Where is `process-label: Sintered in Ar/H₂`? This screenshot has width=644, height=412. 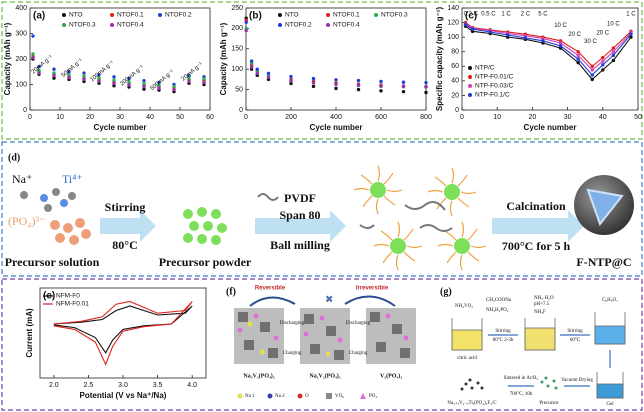 process-label: Sintered in Ar/H₂ is located at coordinates (521, 378).